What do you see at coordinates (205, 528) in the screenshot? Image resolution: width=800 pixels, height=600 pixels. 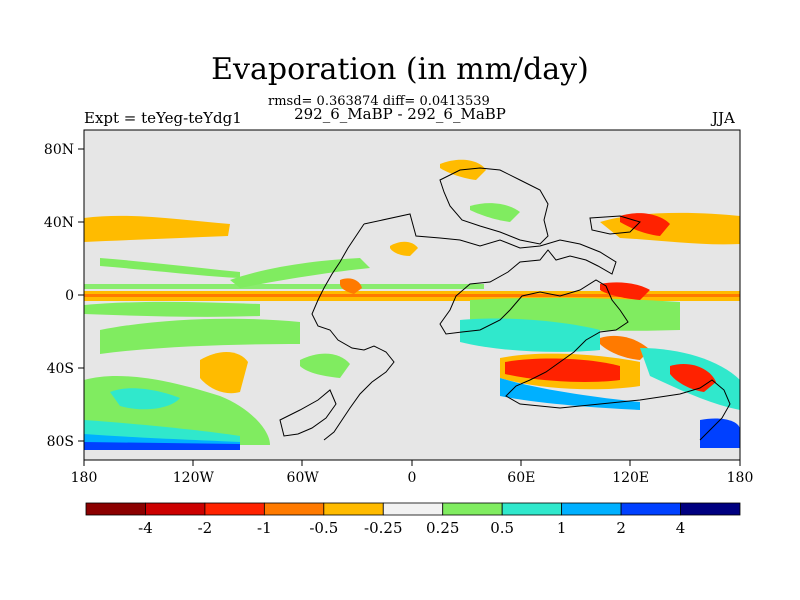 I see `colorbar-label: -2` at bounding box center [205, 528].